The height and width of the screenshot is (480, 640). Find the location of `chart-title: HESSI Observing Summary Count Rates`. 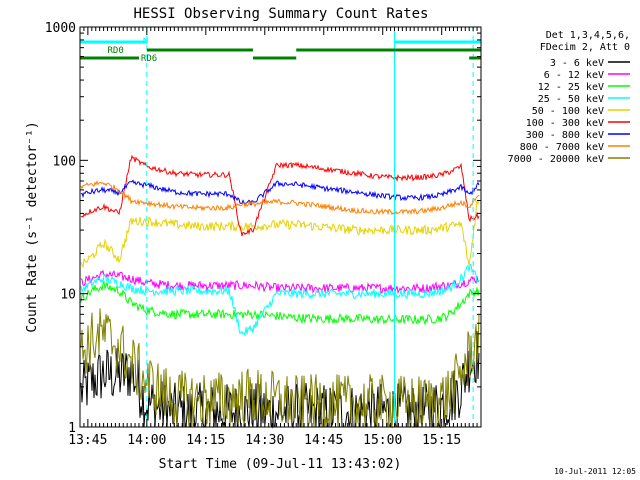

chart-title: HESSI Observing Summary Count Rates is located at coordinates (280, 14).